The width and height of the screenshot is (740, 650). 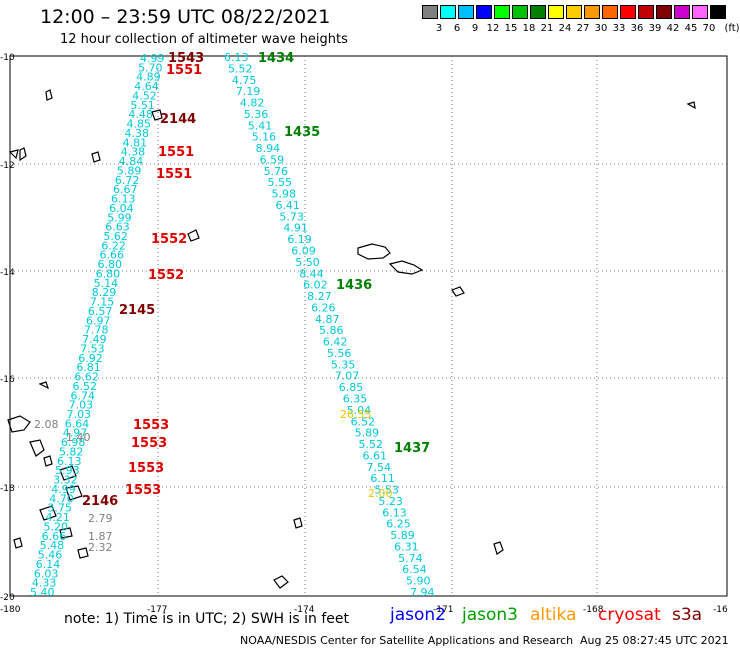 I want to click on west-track-swh: 5.70, so click(x=150, y=67).